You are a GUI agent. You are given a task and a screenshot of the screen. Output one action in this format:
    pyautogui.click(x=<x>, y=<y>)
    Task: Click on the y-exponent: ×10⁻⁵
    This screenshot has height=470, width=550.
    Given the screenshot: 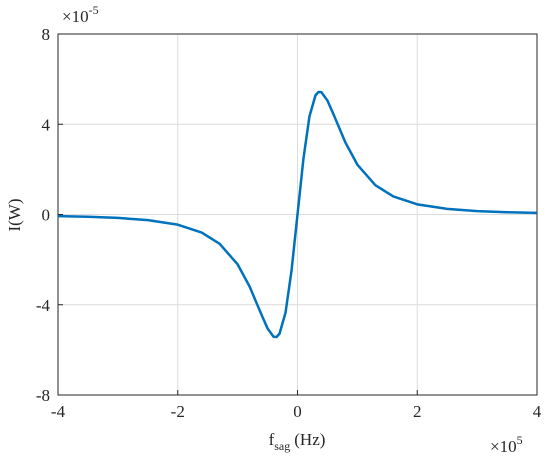 What is the action you would take?
    pyautogui.click(x=80, y=14)
    